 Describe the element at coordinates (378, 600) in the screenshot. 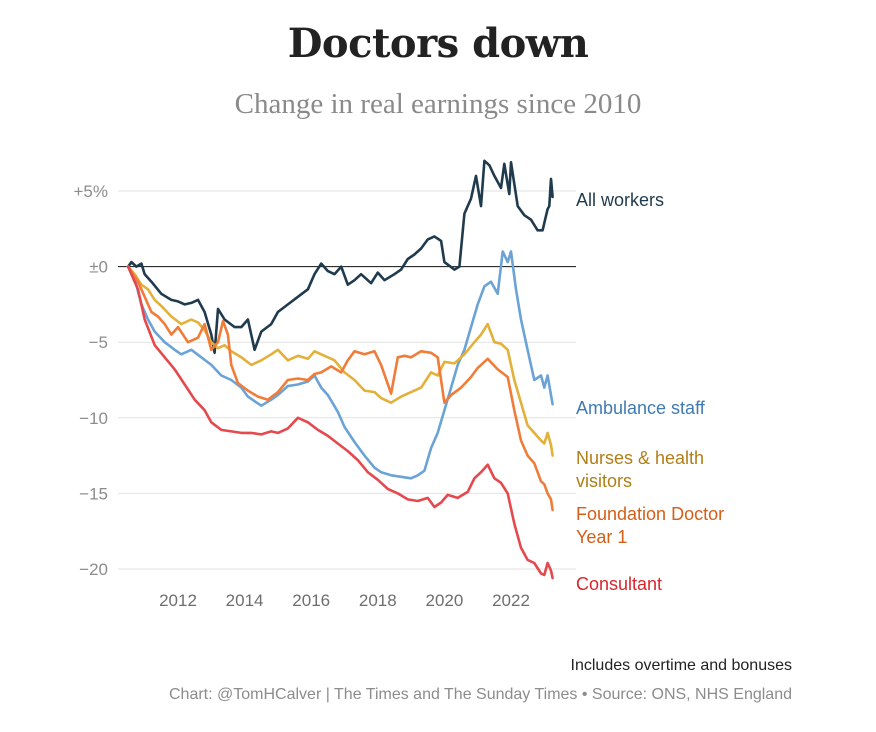

I see `x-tick-label: 2018` at that location.